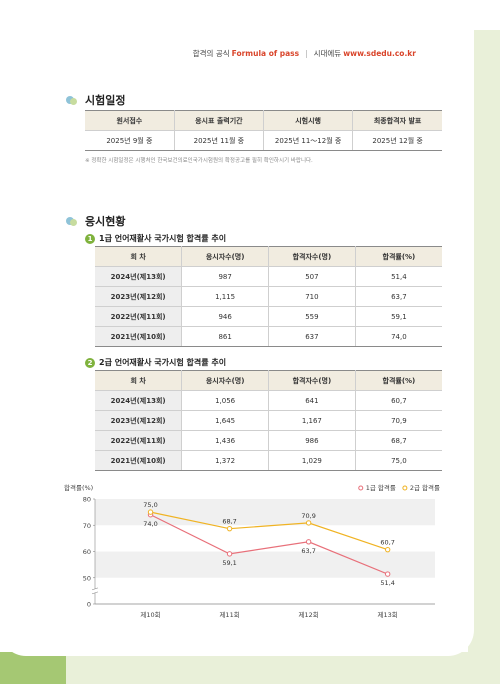 The width and height of the screenshot is (500, 684). Describe the element at coordinates (381, 487) in the screenshot. I see `legend-label: 1급 합격률` at that location.